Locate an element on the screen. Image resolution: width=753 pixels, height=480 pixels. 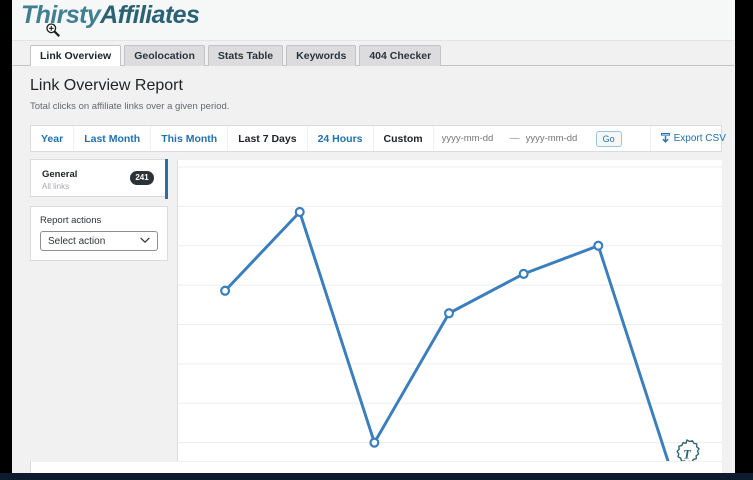
export-csv-button: Export CSV is located at coordinates (692, 138).